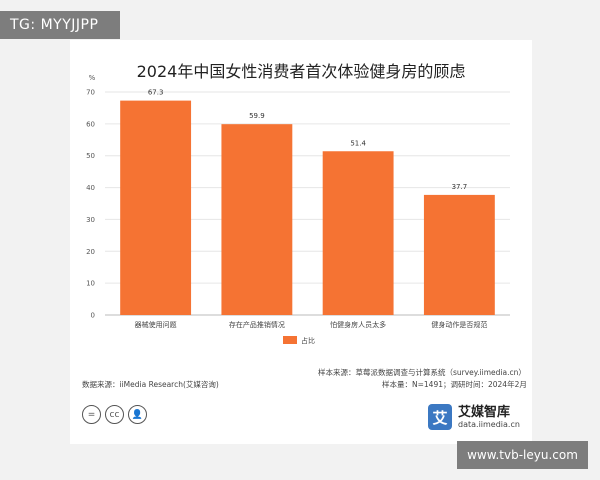 The image size is (600, 480). Describe the element at coordinates (156, 324) in the screenshot. I see `x-tick-label: 器械使用问题` at that location.